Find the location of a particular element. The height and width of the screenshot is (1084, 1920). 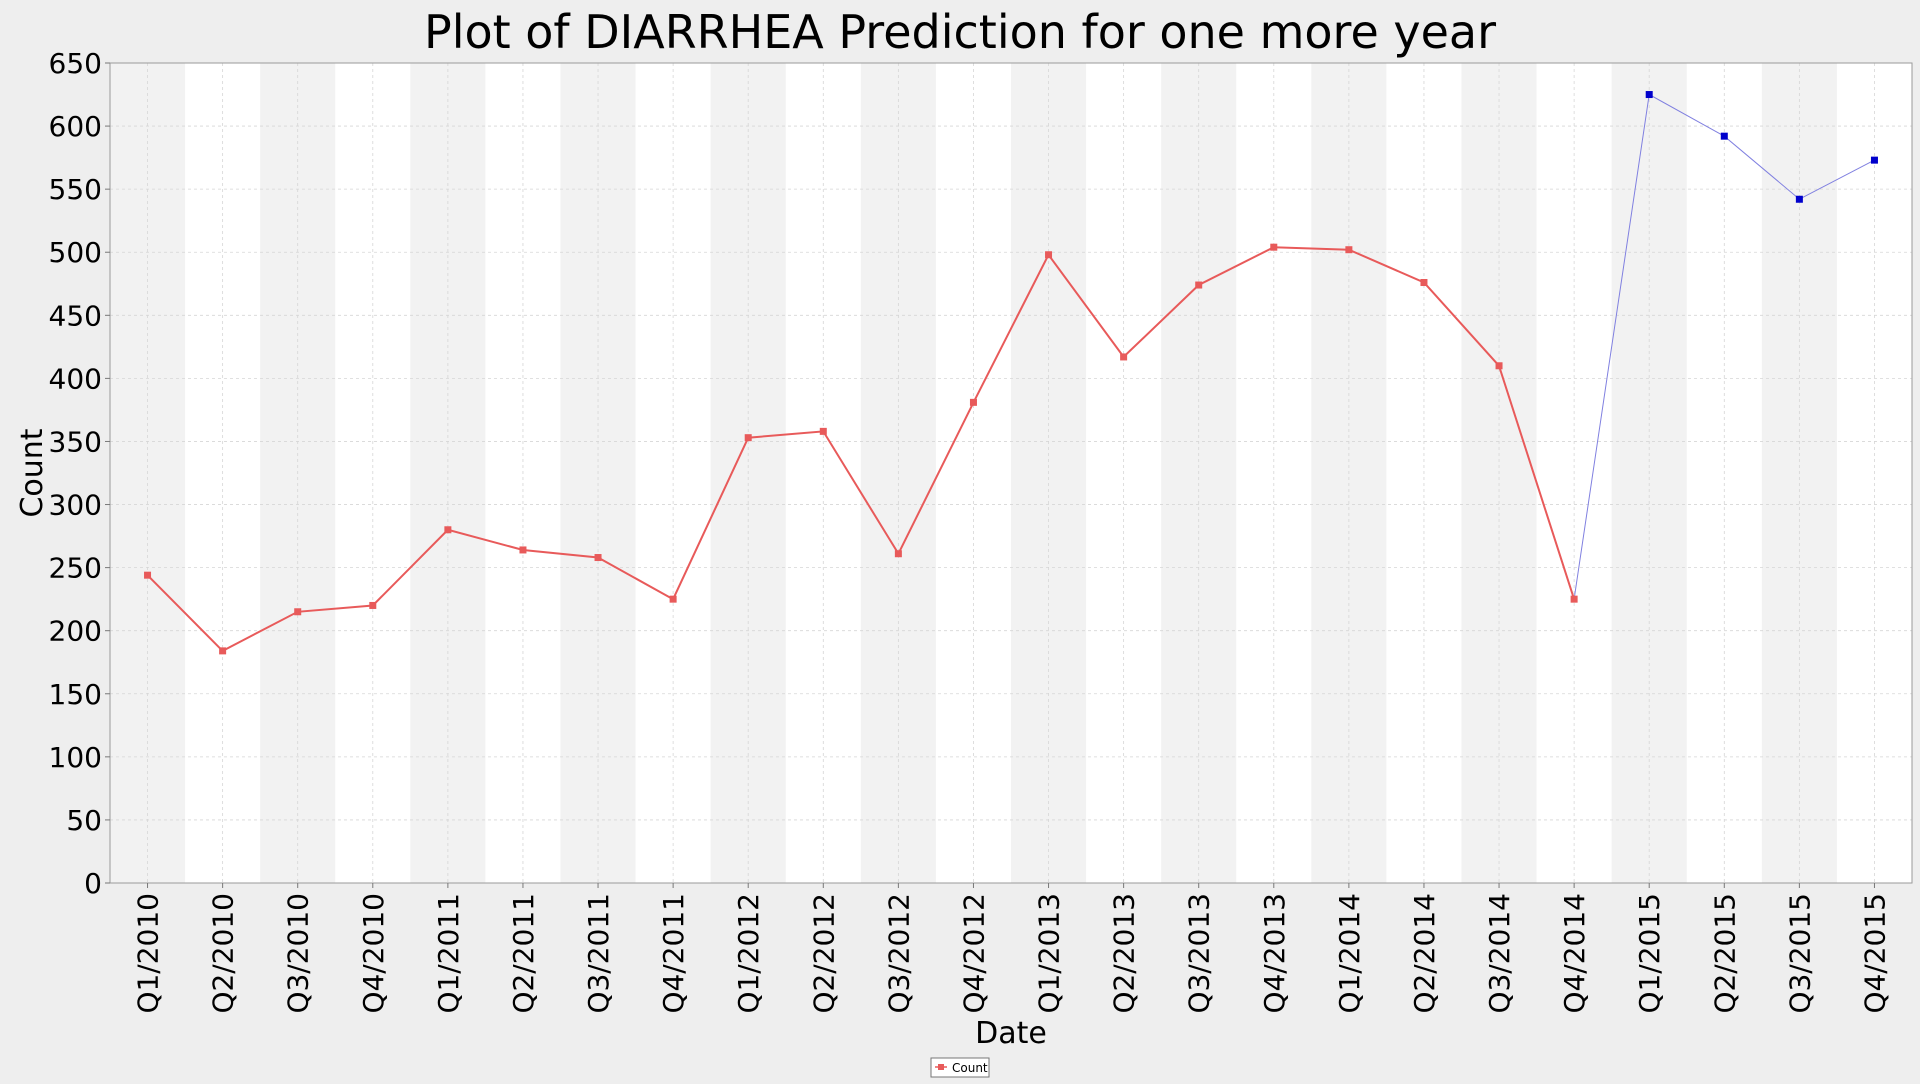

x-tick-label: Q4/2011 is located at coordinates (673, 953).